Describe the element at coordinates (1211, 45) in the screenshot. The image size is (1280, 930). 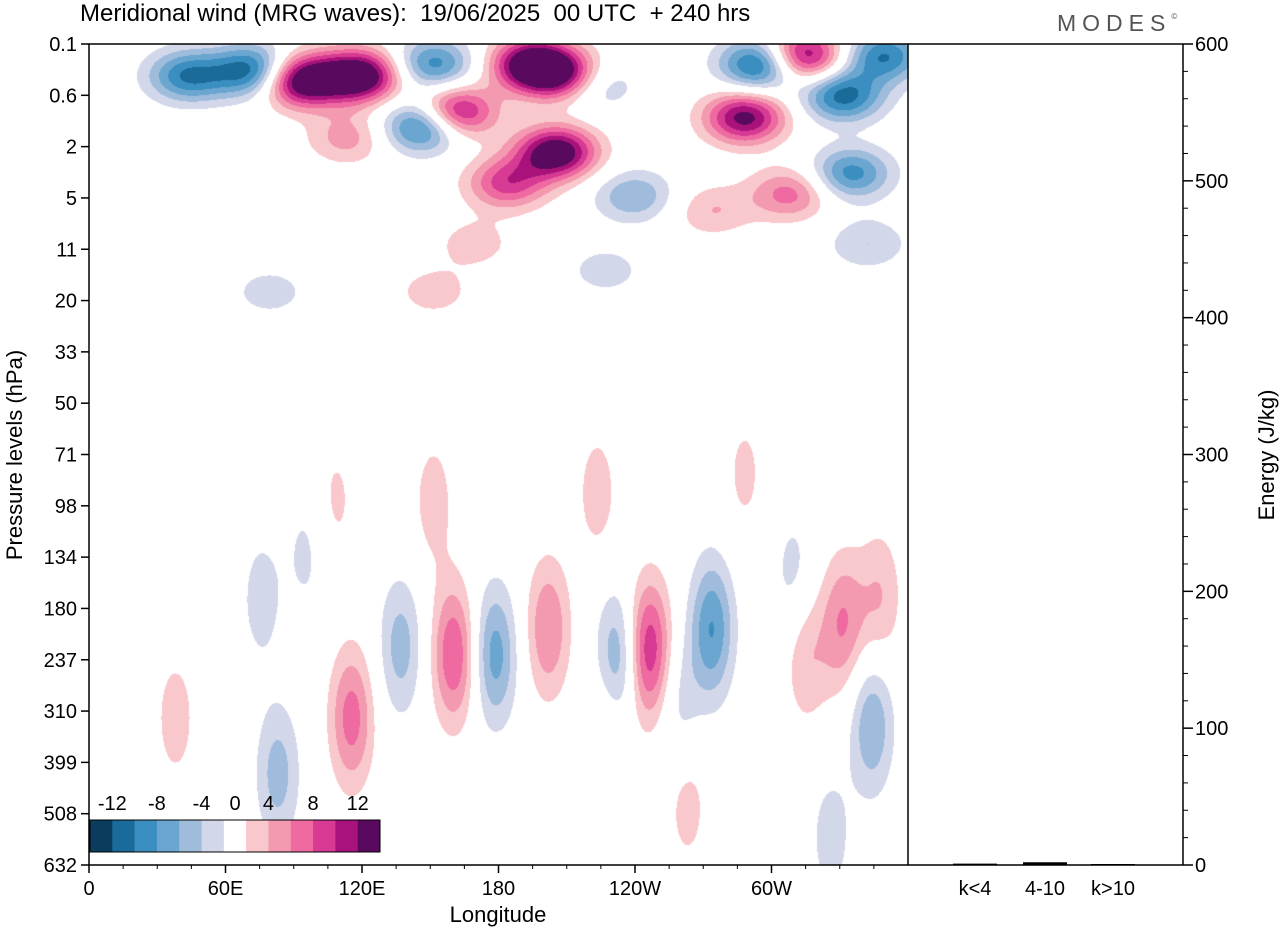
I see `energy-tick-label: 600` at that location.